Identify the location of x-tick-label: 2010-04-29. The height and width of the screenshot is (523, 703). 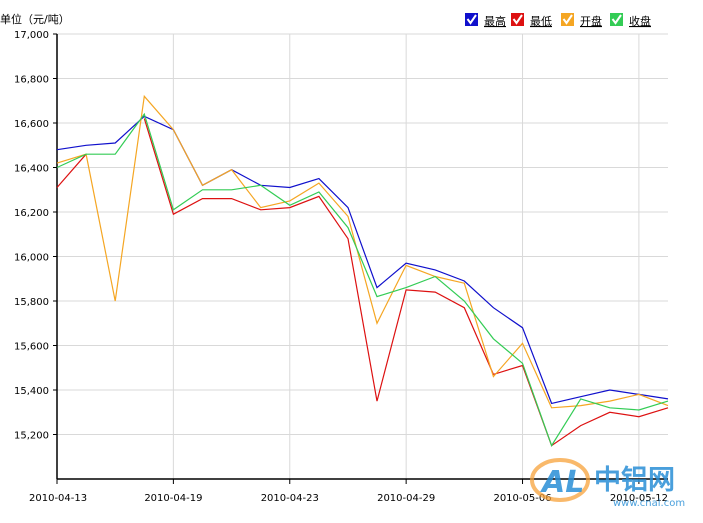
(406, 498).